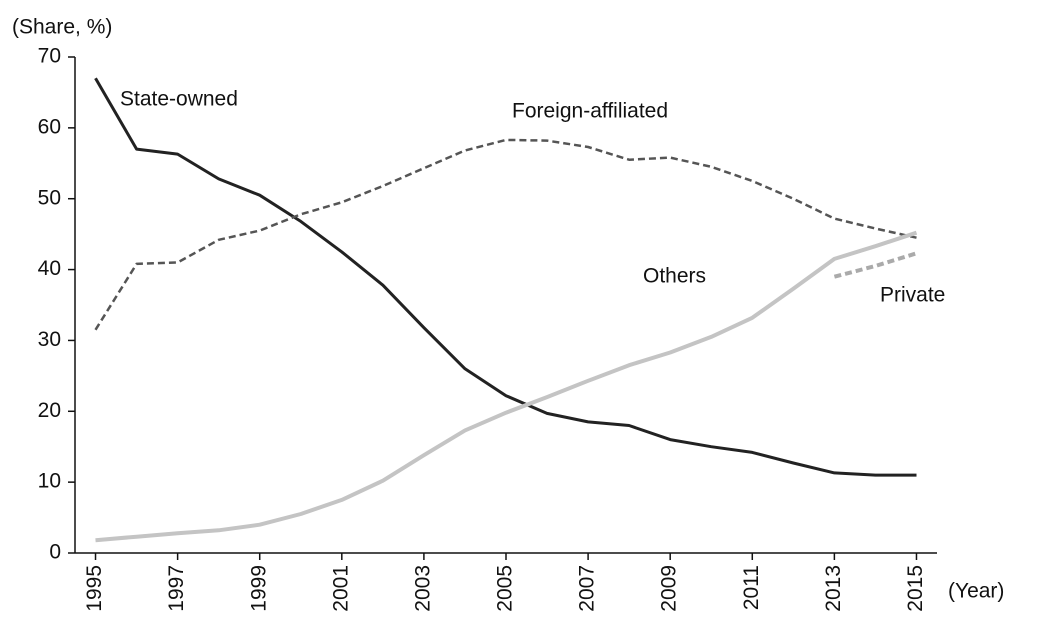  What do you see at coordinates (49, 410) in the screenshot?
I see `y-tick-label: 20` at bounding box center [49, 410].